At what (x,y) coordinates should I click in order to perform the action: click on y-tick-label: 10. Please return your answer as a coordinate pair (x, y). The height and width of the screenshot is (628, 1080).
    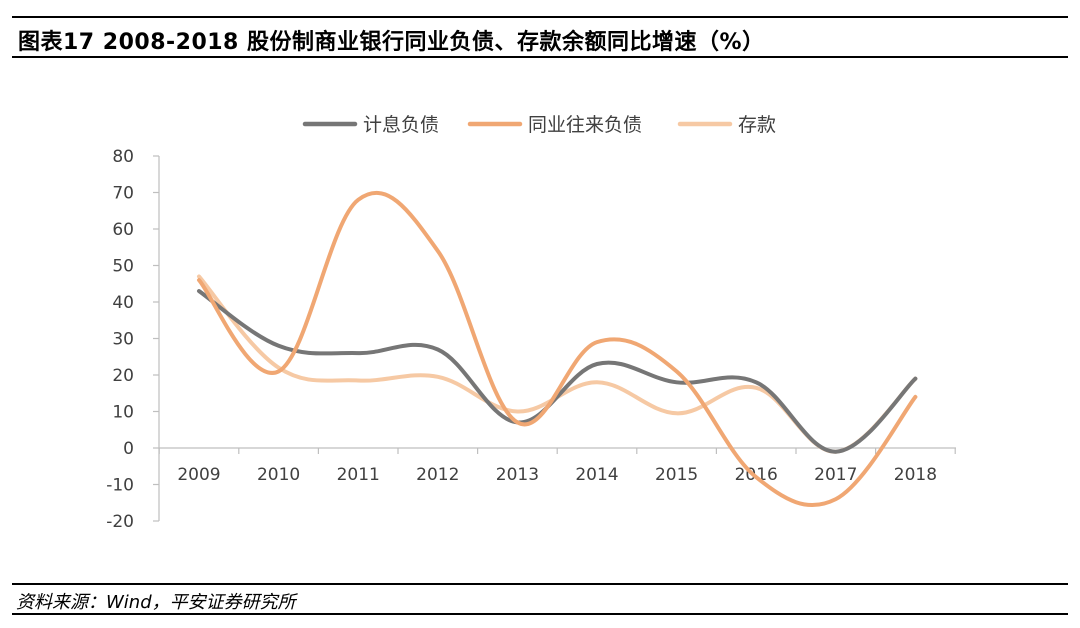
    Looking at the image, I should click on (123, 413).